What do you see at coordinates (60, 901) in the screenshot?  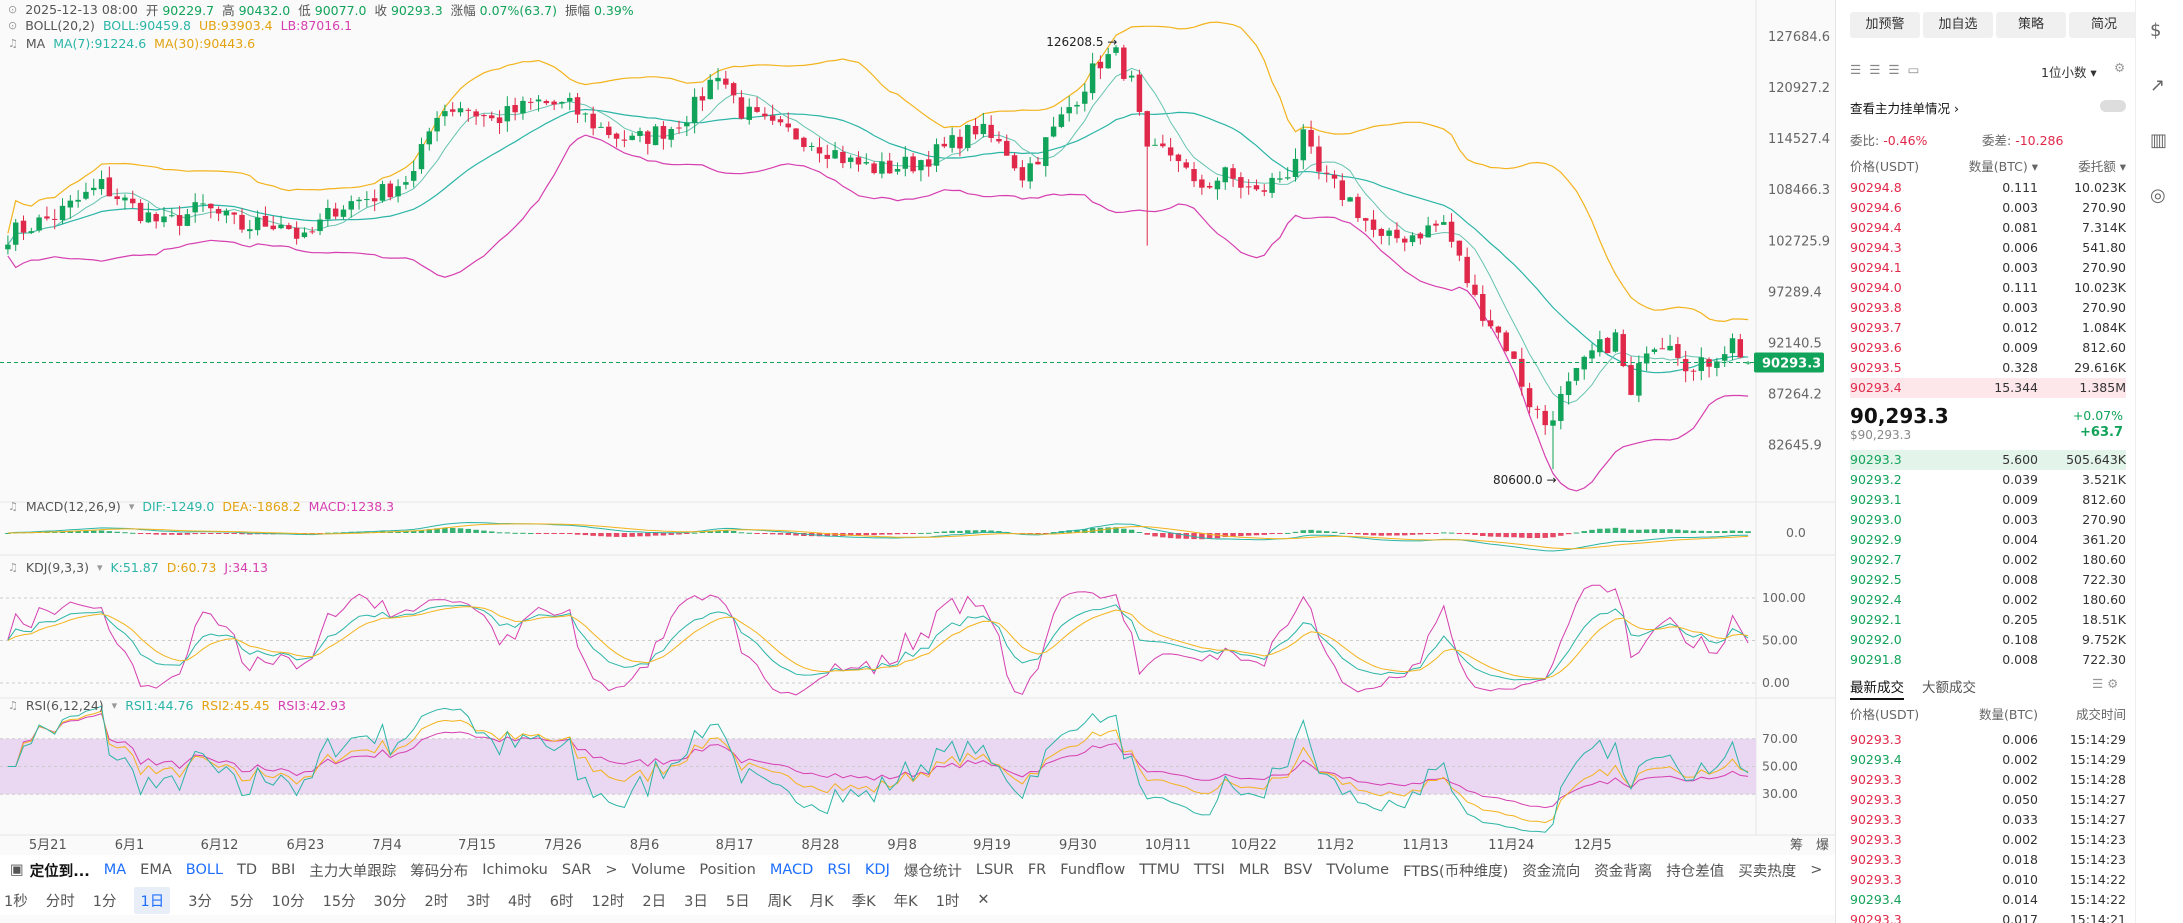 I see `timeframe-1: 分时` at bounding box center [60, 901].